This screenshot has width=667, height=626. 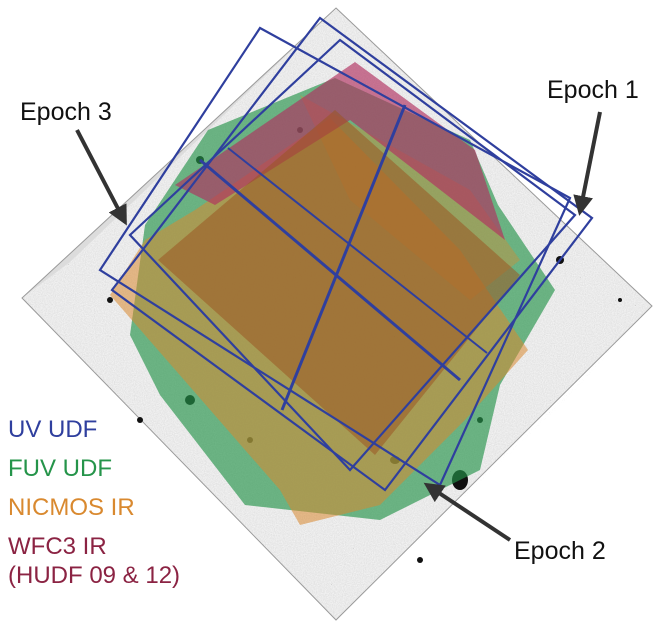 I want to click on epoch2-arrow, so click(x=467, y=512).